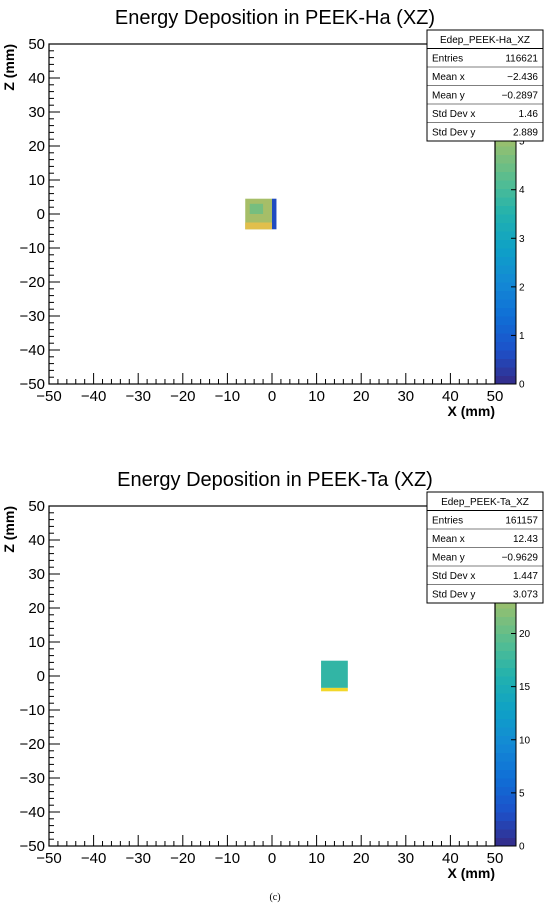 The height and width of the screenshot is (907, 550). I want to click on y-tick-label: 50, so click(36, 44).